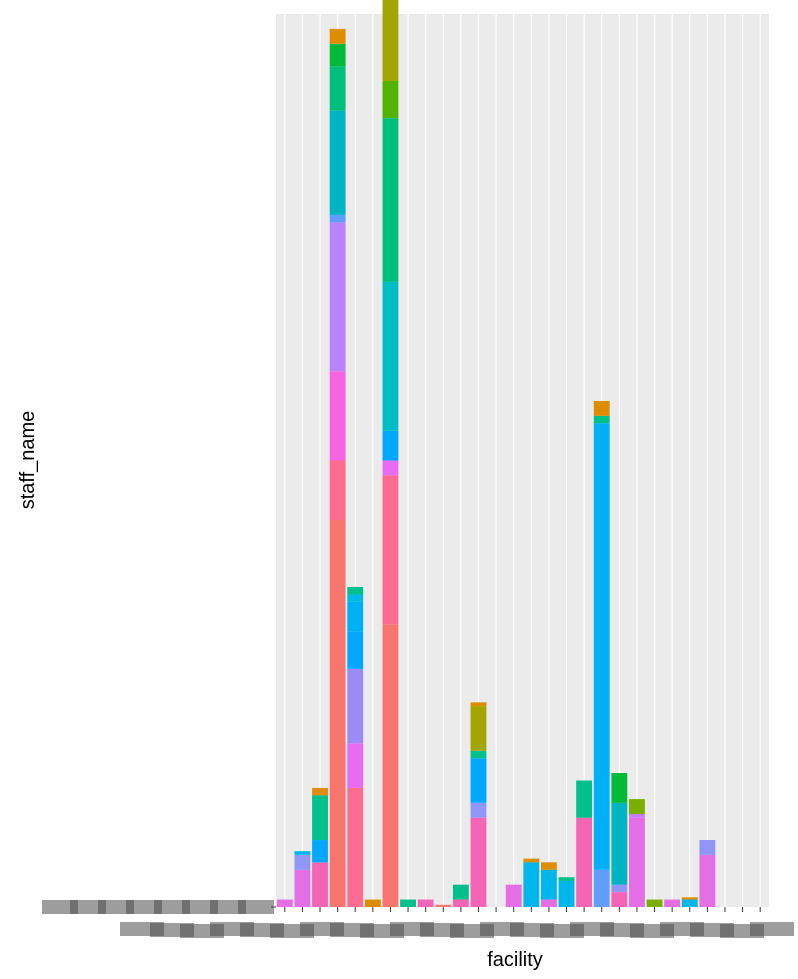 The width and height of the screenshot is (798, 979). What do you see at coordinates (515, 960) in the screenshot?
I see `x-axis-title: facility` at bounding box center [515, 960].